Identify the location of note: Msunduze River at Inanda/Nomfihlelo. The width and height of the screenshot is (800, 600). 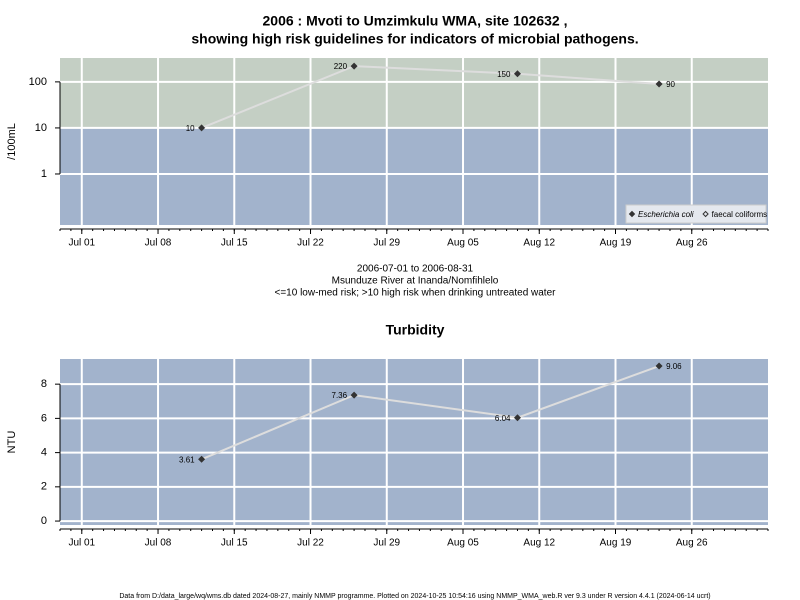
(415, 281).